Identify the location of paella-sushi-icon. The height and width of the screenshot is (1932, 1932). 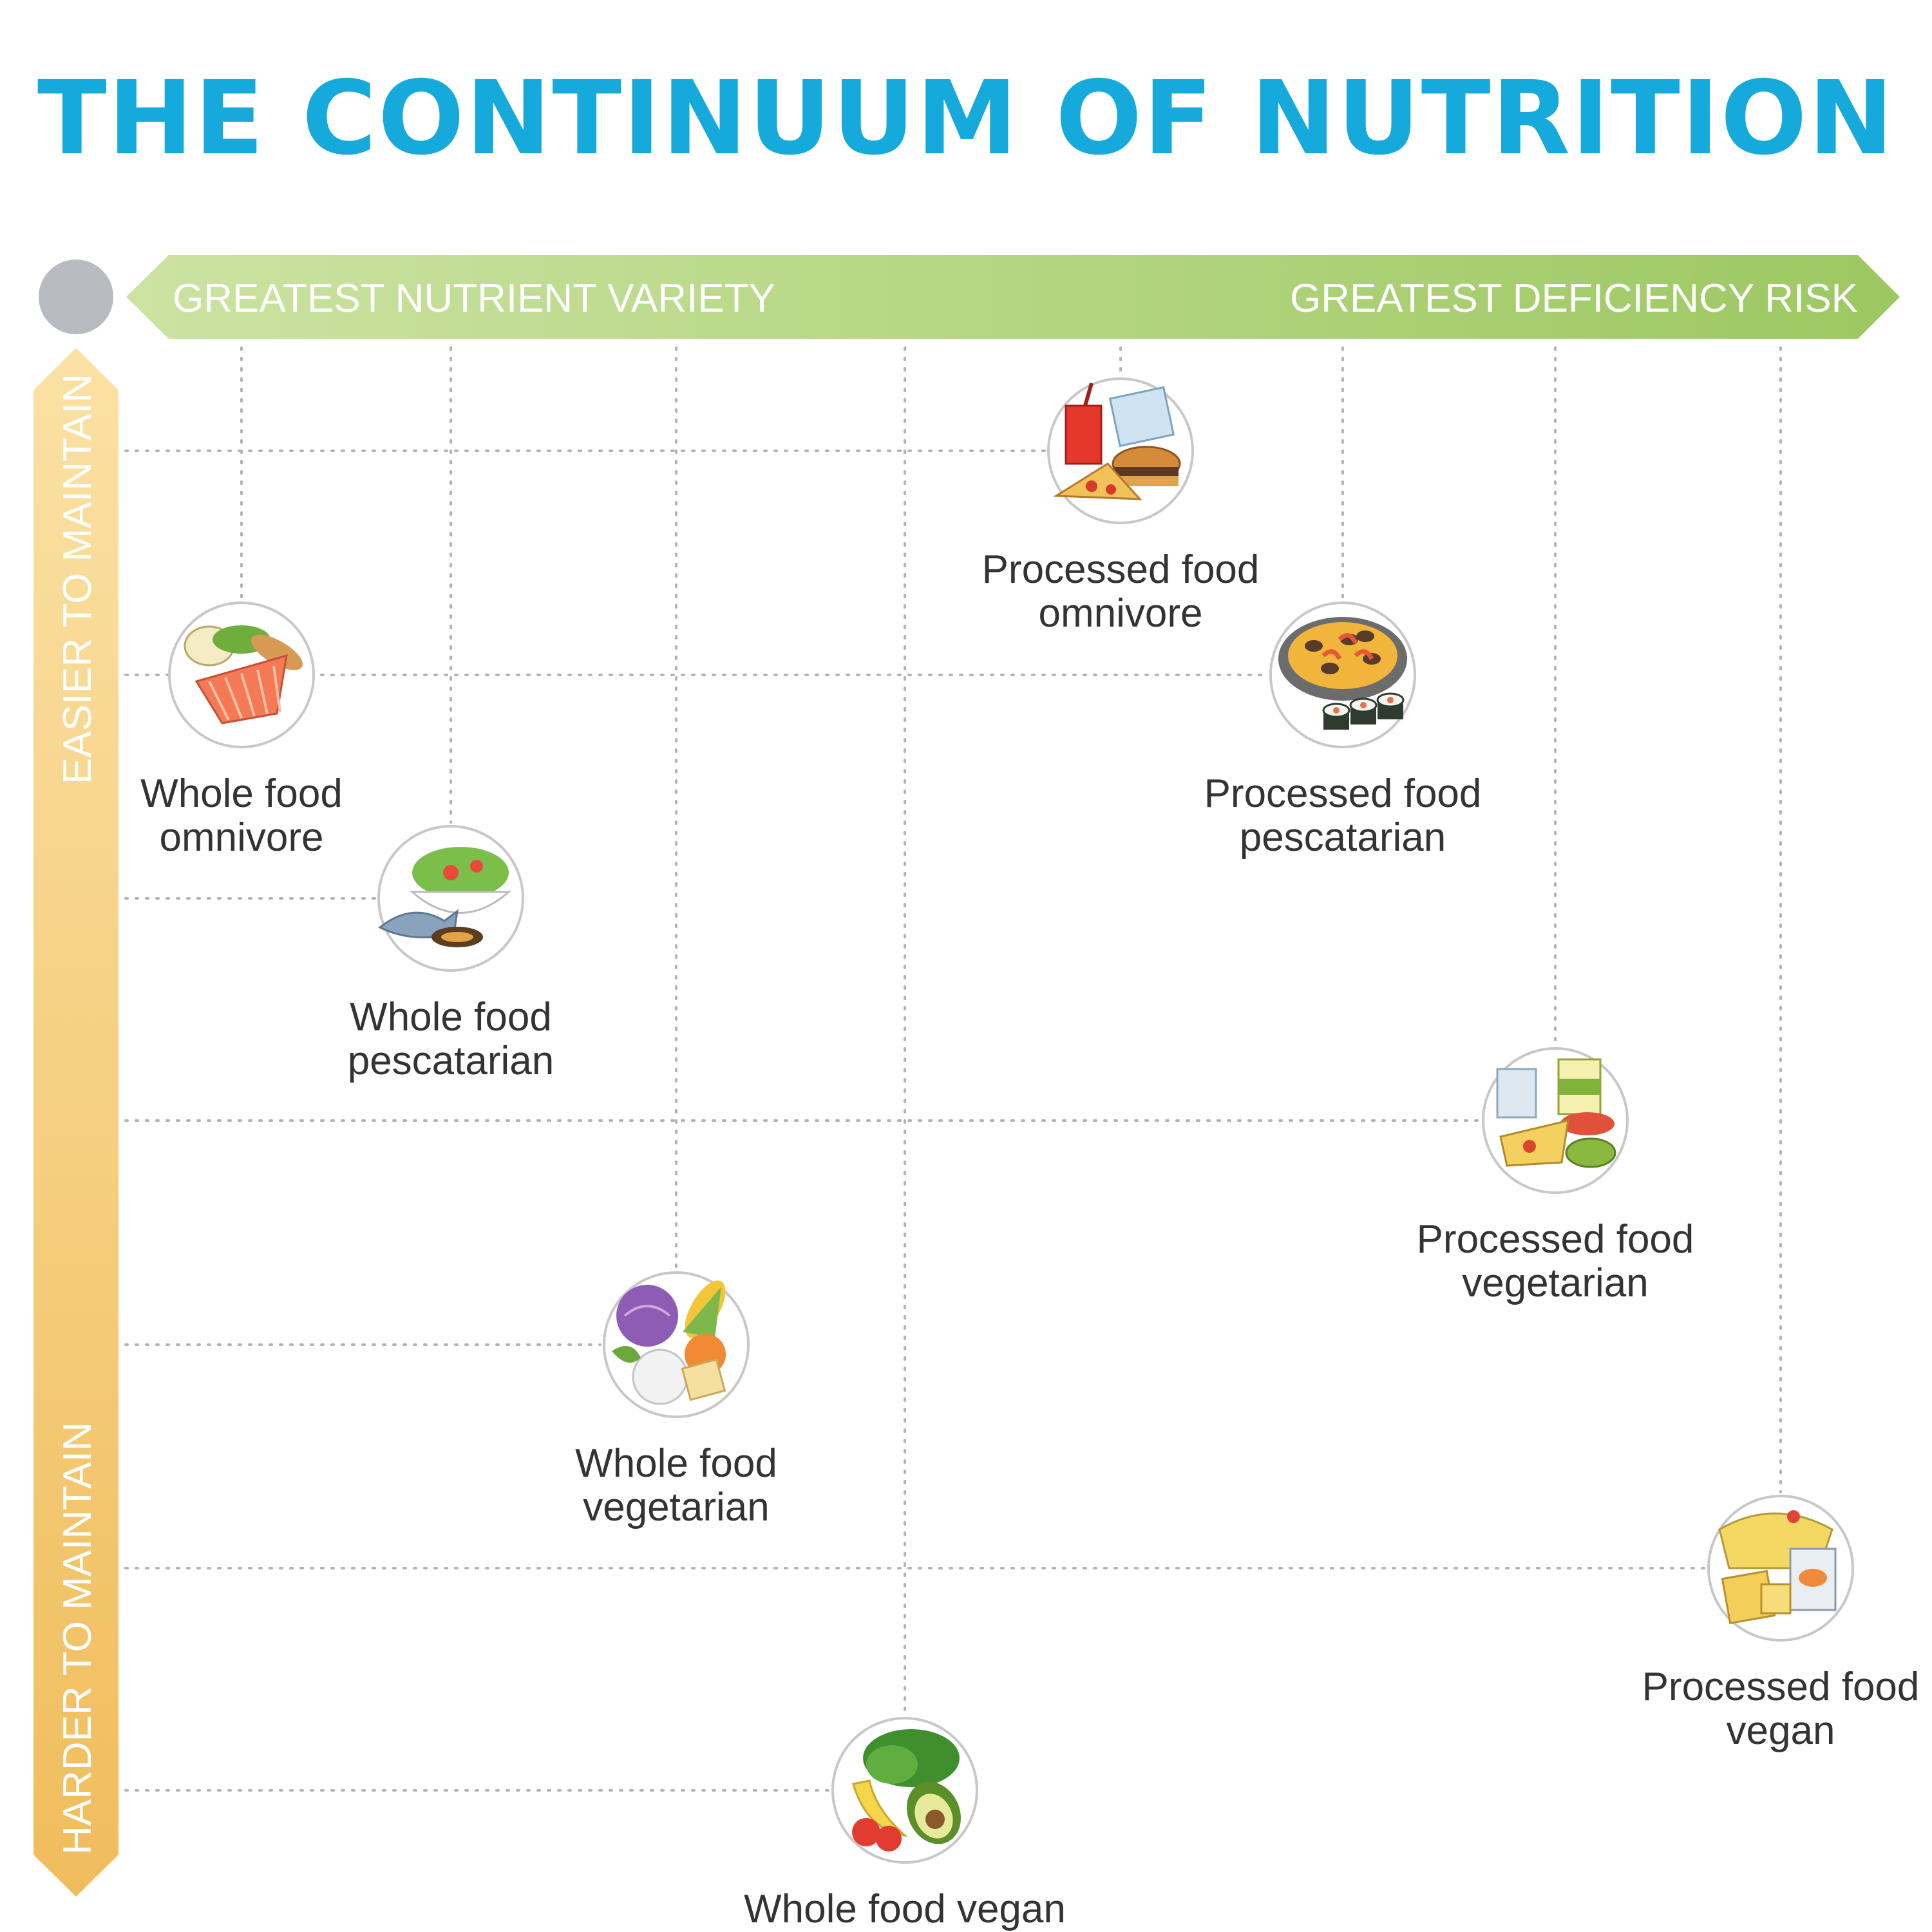
(1343, 675).